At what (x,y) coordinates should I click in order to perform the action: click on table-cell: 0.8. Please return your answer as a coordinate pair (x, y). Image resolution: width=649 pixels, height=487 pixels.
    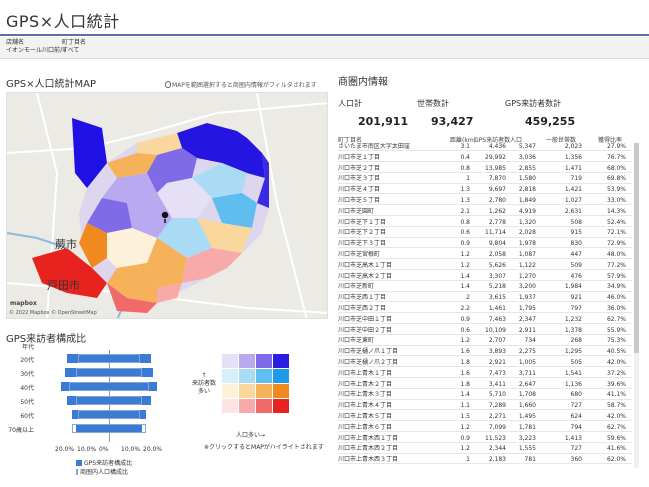
    Looking at the image, I should click on (465, 222).